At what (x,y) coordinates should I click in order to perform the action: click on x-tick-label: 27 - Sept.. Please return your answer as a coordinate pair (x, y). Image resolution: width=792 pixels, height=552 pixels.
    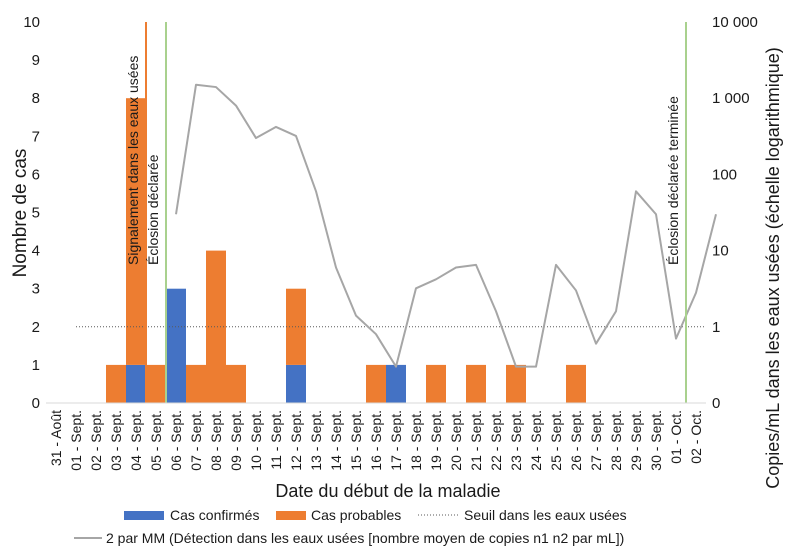
    Looking at the image, I should click on (596, 440).